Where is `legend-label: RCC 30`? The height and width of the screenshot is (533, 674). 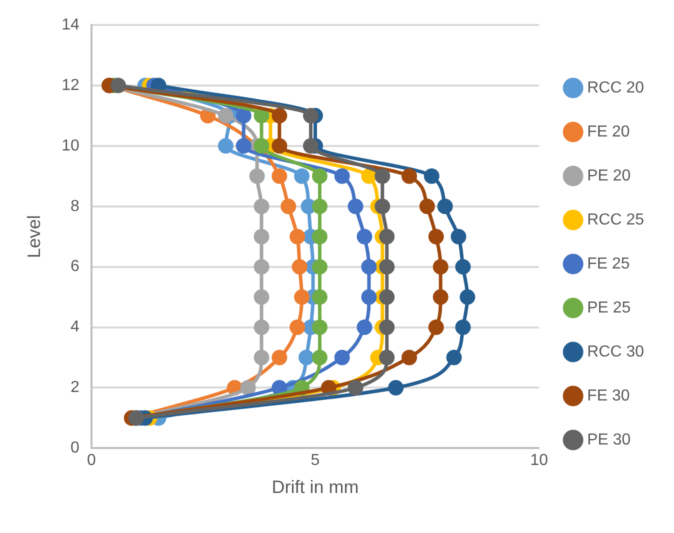
legend-label: RCC 30 is located at coordinates (615, 351).